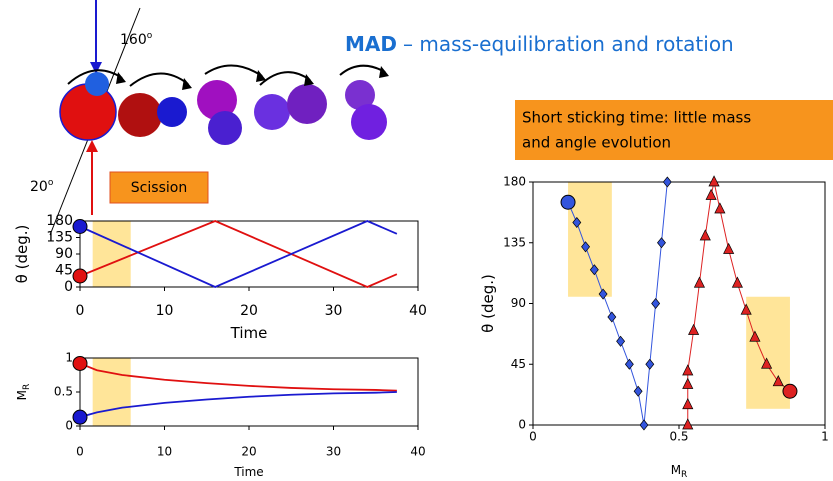 This screenshot has height=481, width=833. Describe the element at coordinates (678, 437) in the screenshot. I see `x-tick-label: 0.5` at that location.